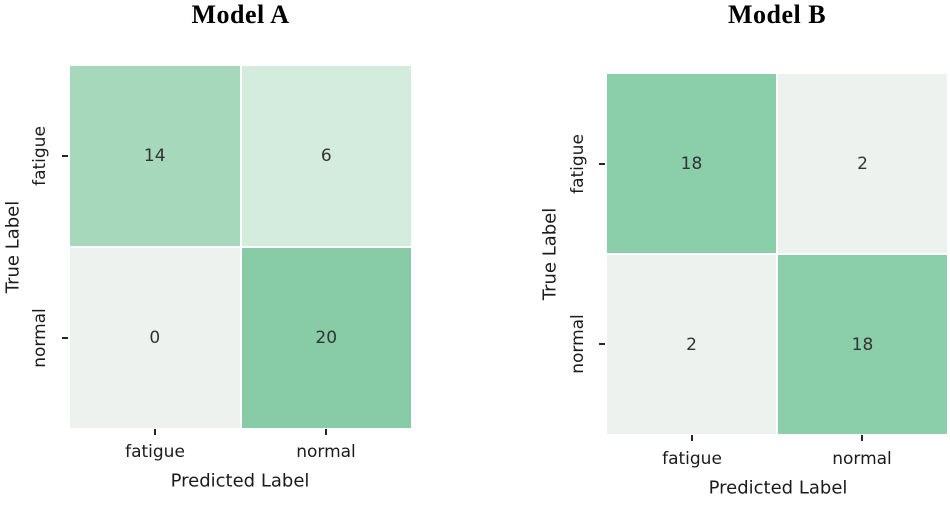 Image resolution: width=950 pixels, height=506 pixels. What do you see at coordinates (862, 163) in the screenshot?
I see `model-b-cell-r0c1: 2` at bounding box center [862, 163].